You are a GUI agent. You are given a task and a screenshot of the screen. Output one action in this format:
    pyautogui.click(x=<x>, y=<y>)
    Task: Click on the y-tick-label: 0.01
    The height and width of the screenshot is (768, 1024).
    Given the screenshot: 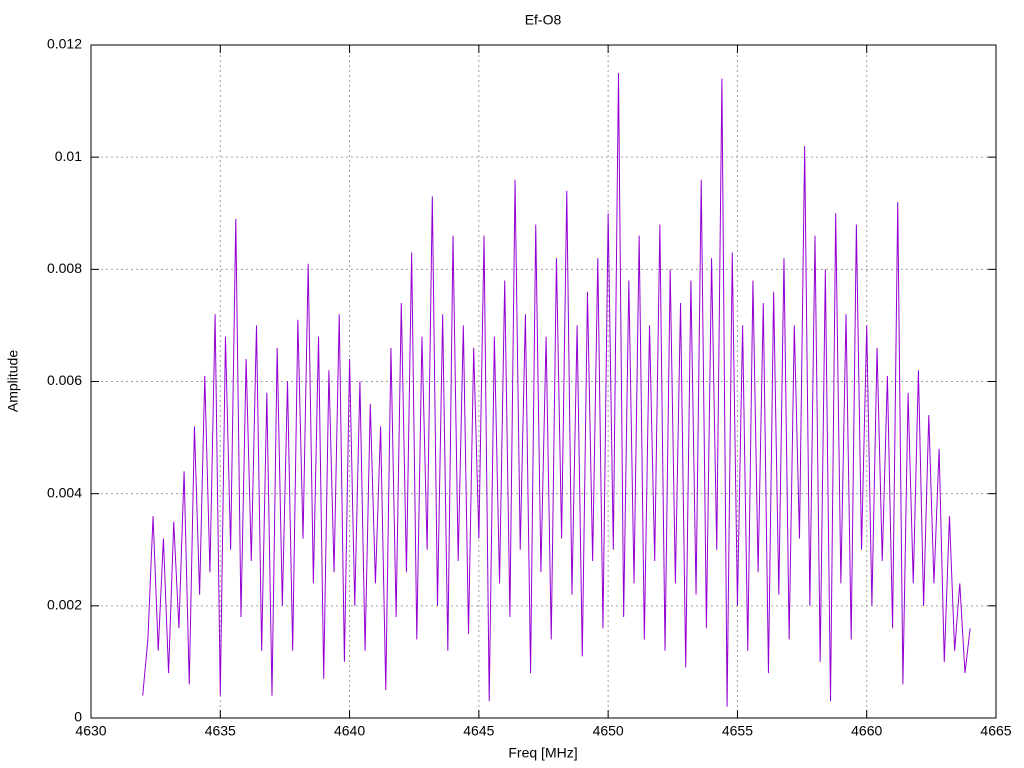 What is the action you would take?
    pyautogui.click(x=68, y=156)
    